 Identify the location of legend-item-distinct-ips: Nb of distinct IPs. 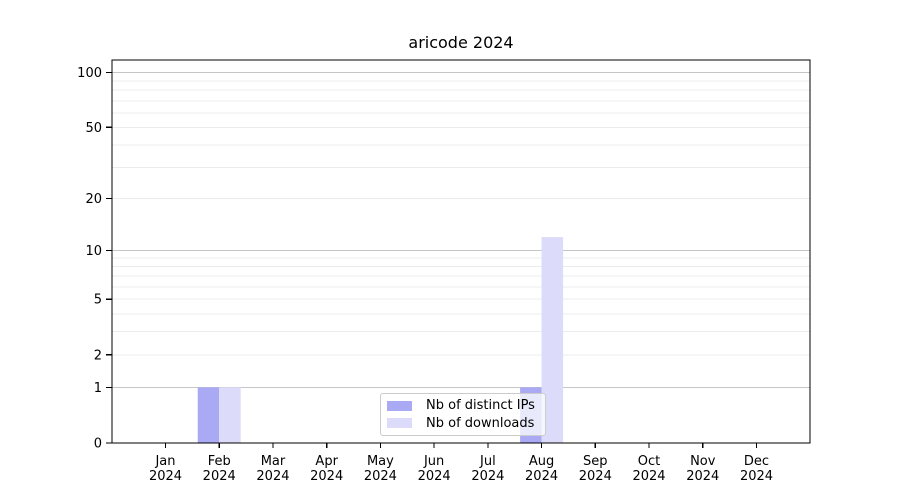
(464, 405).